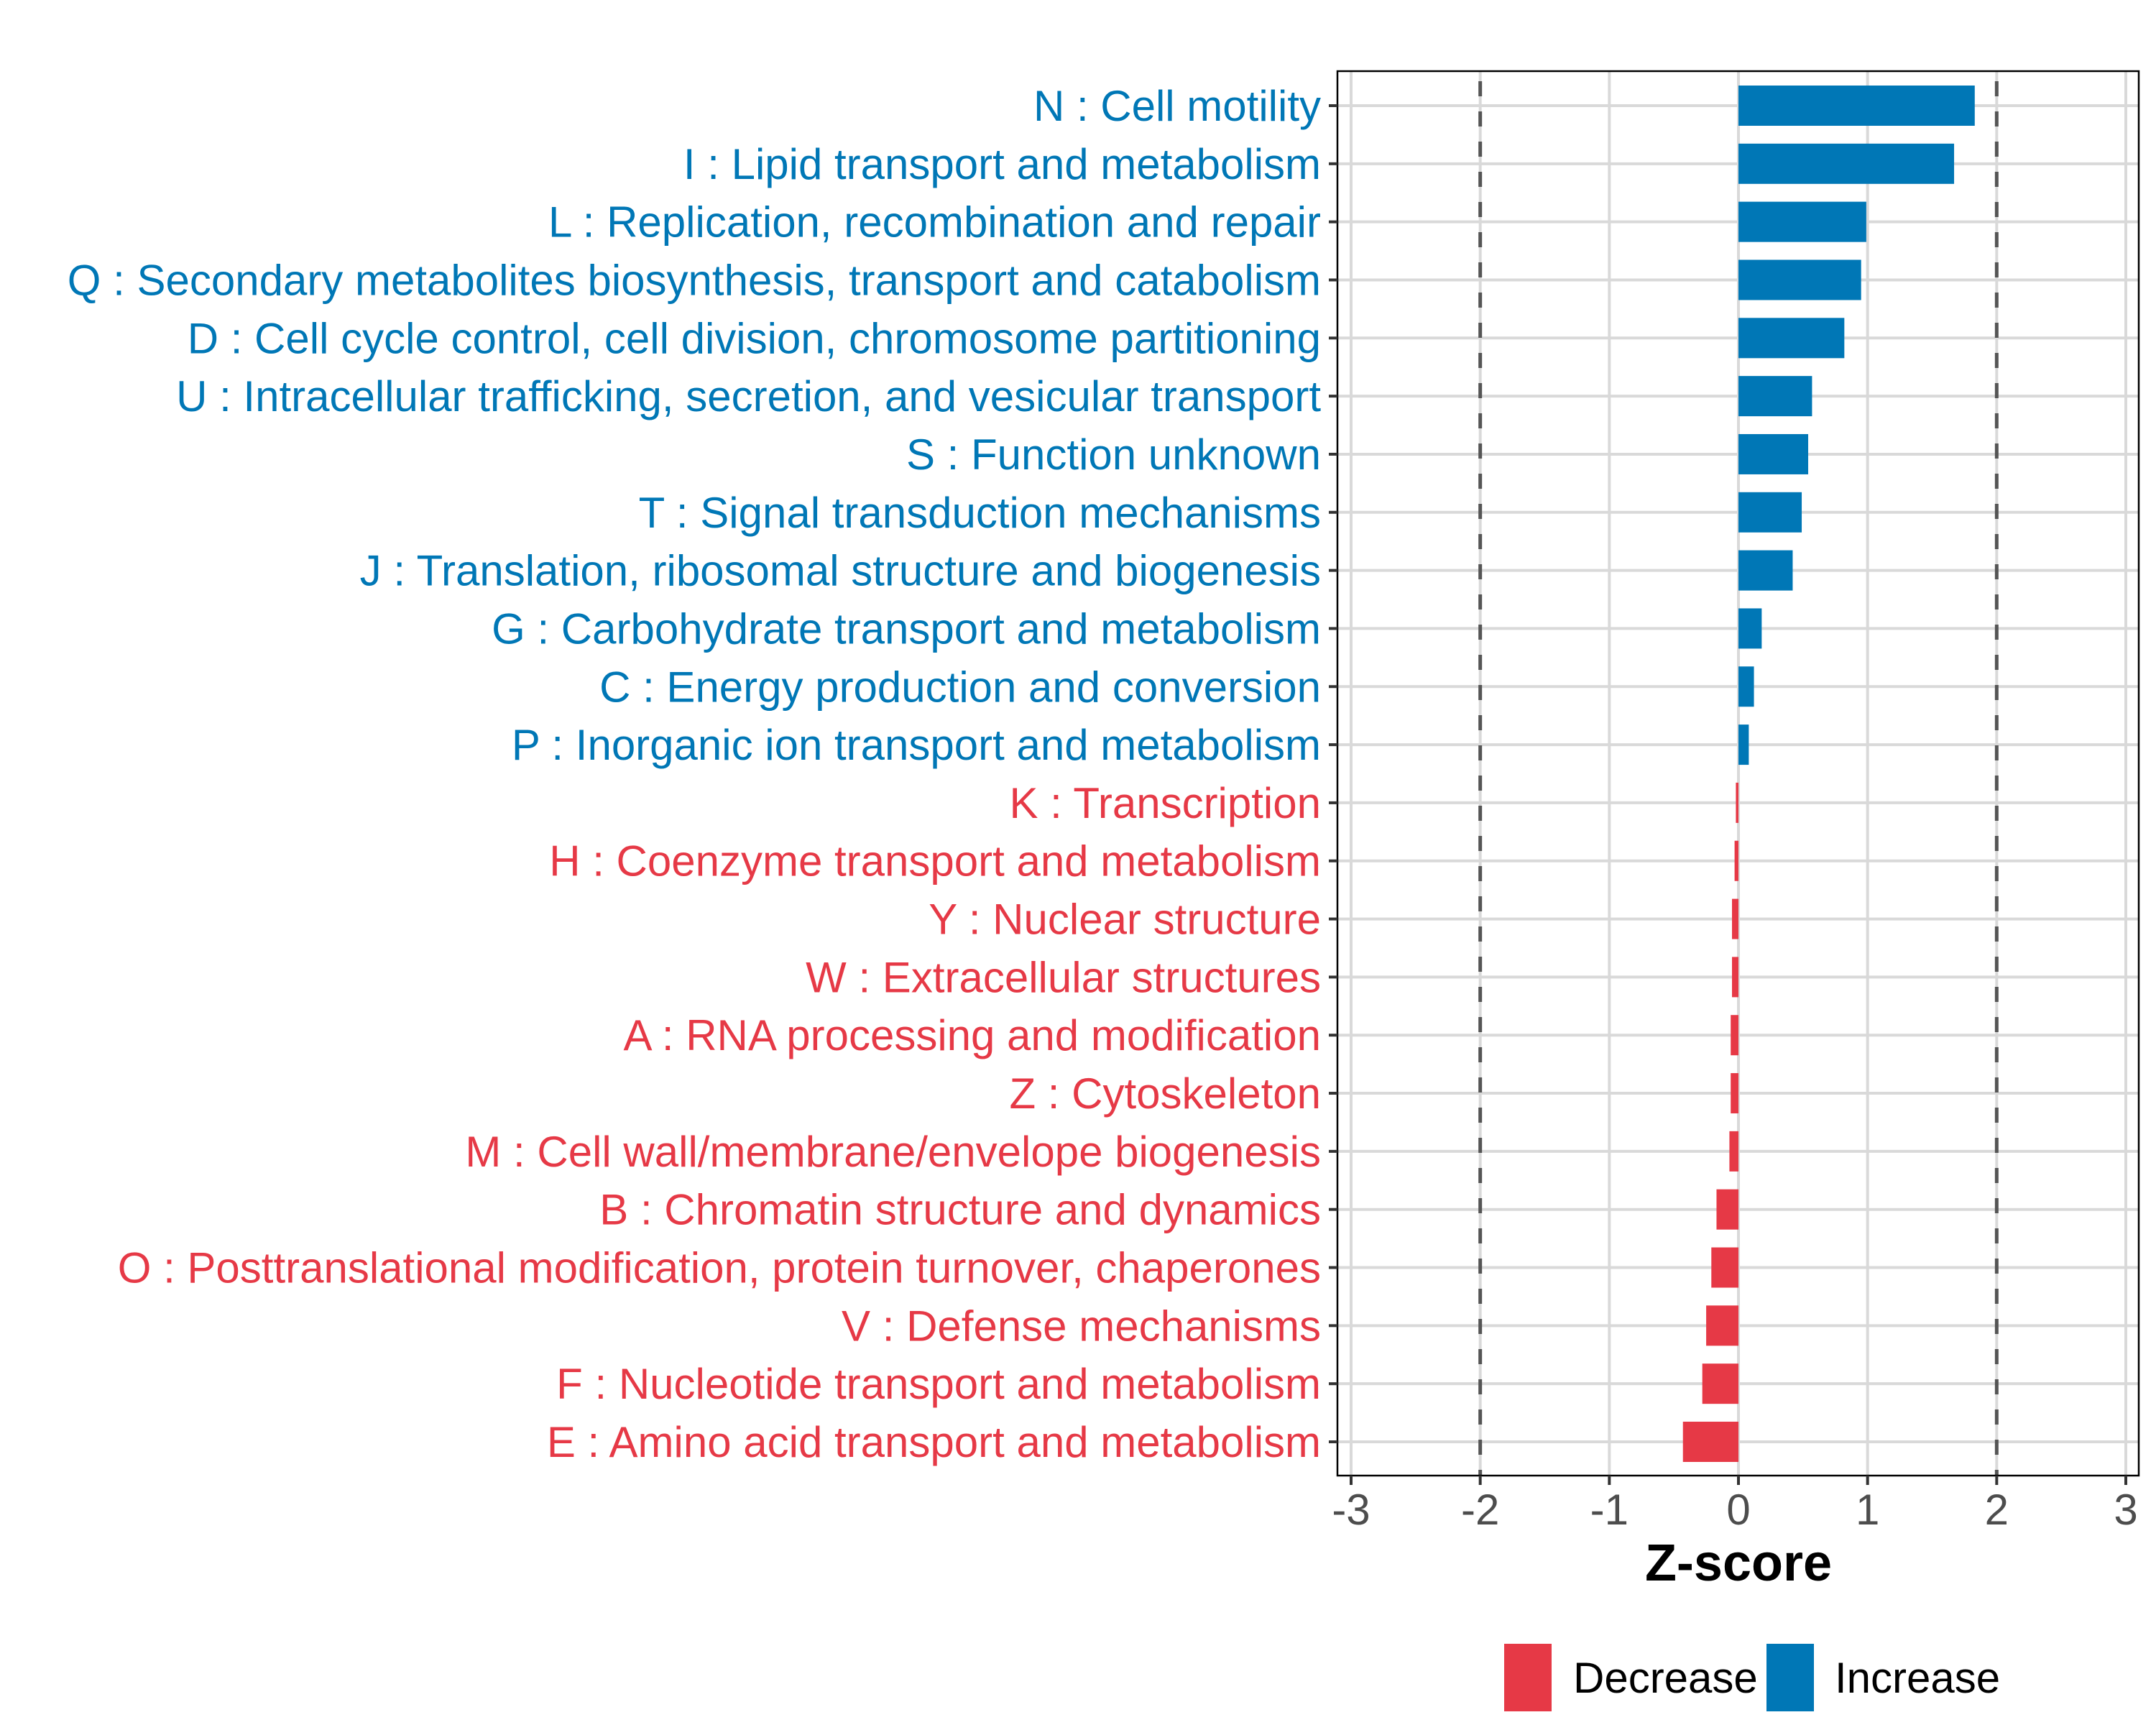 Image resolution: width=2156 pixels, height=1725 pixels. I want to click on category-label: Y : Nuclear structure, so click(1125, 920).